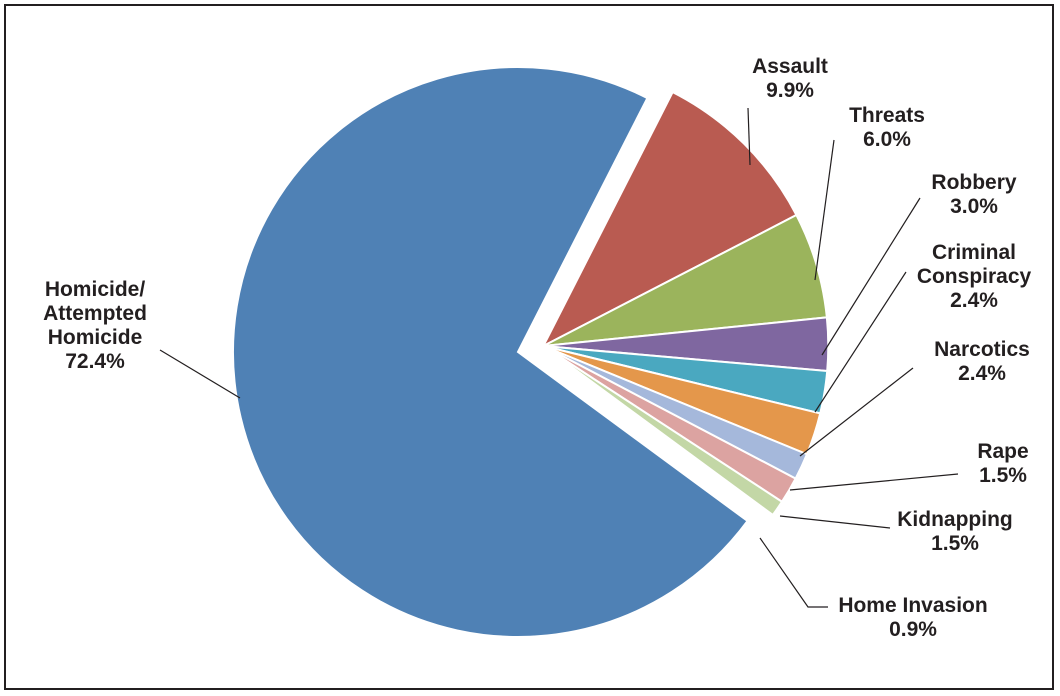  Describe the element at coordinates (887, 139) in the screenshot. I see `slice-value-label: 6.0%` at that location.